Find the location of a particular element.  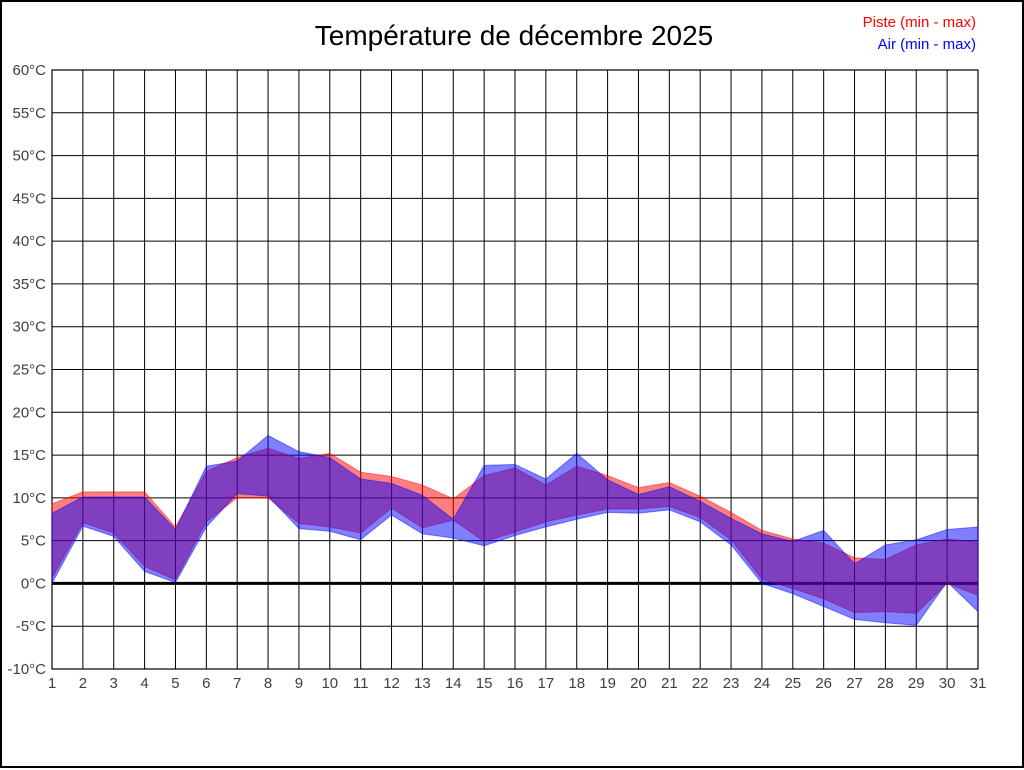

y-axis-tick-label: 20°C is located at coordinates (29, 412).